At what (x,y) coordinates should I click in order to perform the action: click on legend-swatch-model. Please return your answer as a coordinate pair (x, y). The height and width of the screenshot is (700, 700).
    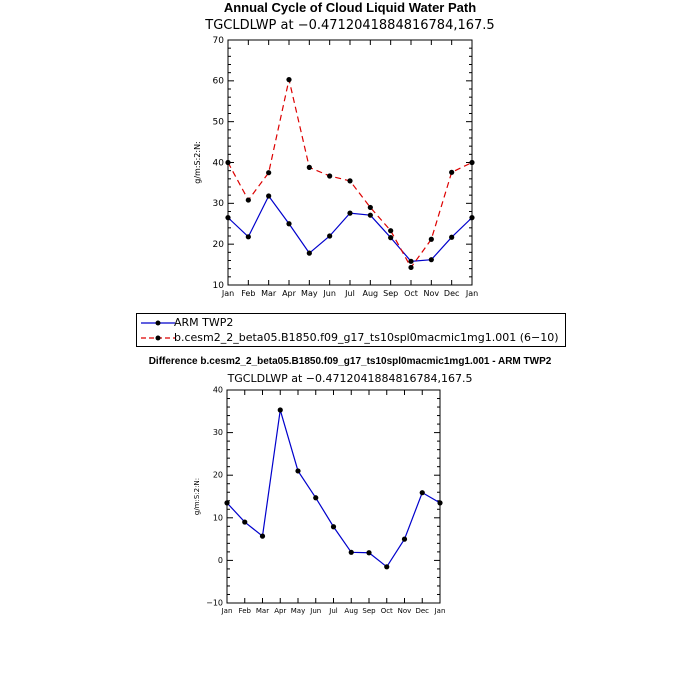
    Looking at the image, I should click on (158, 338).